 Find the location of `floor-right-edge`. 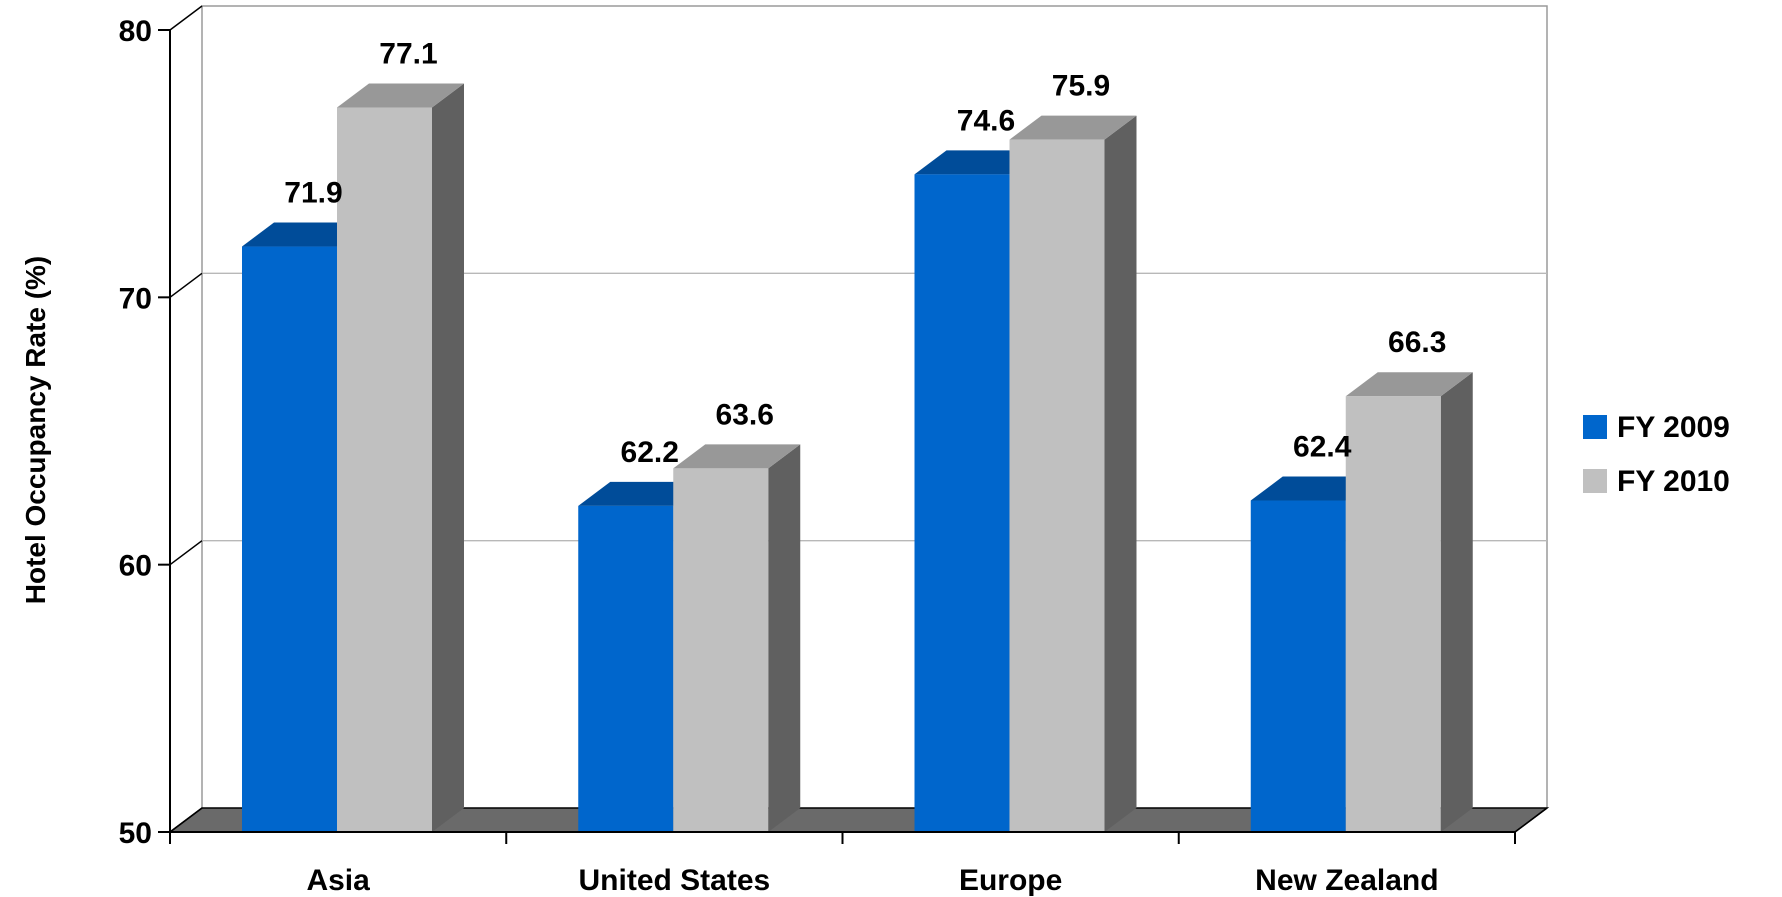

floor-right-edge is located at coordinates (1531, 820).